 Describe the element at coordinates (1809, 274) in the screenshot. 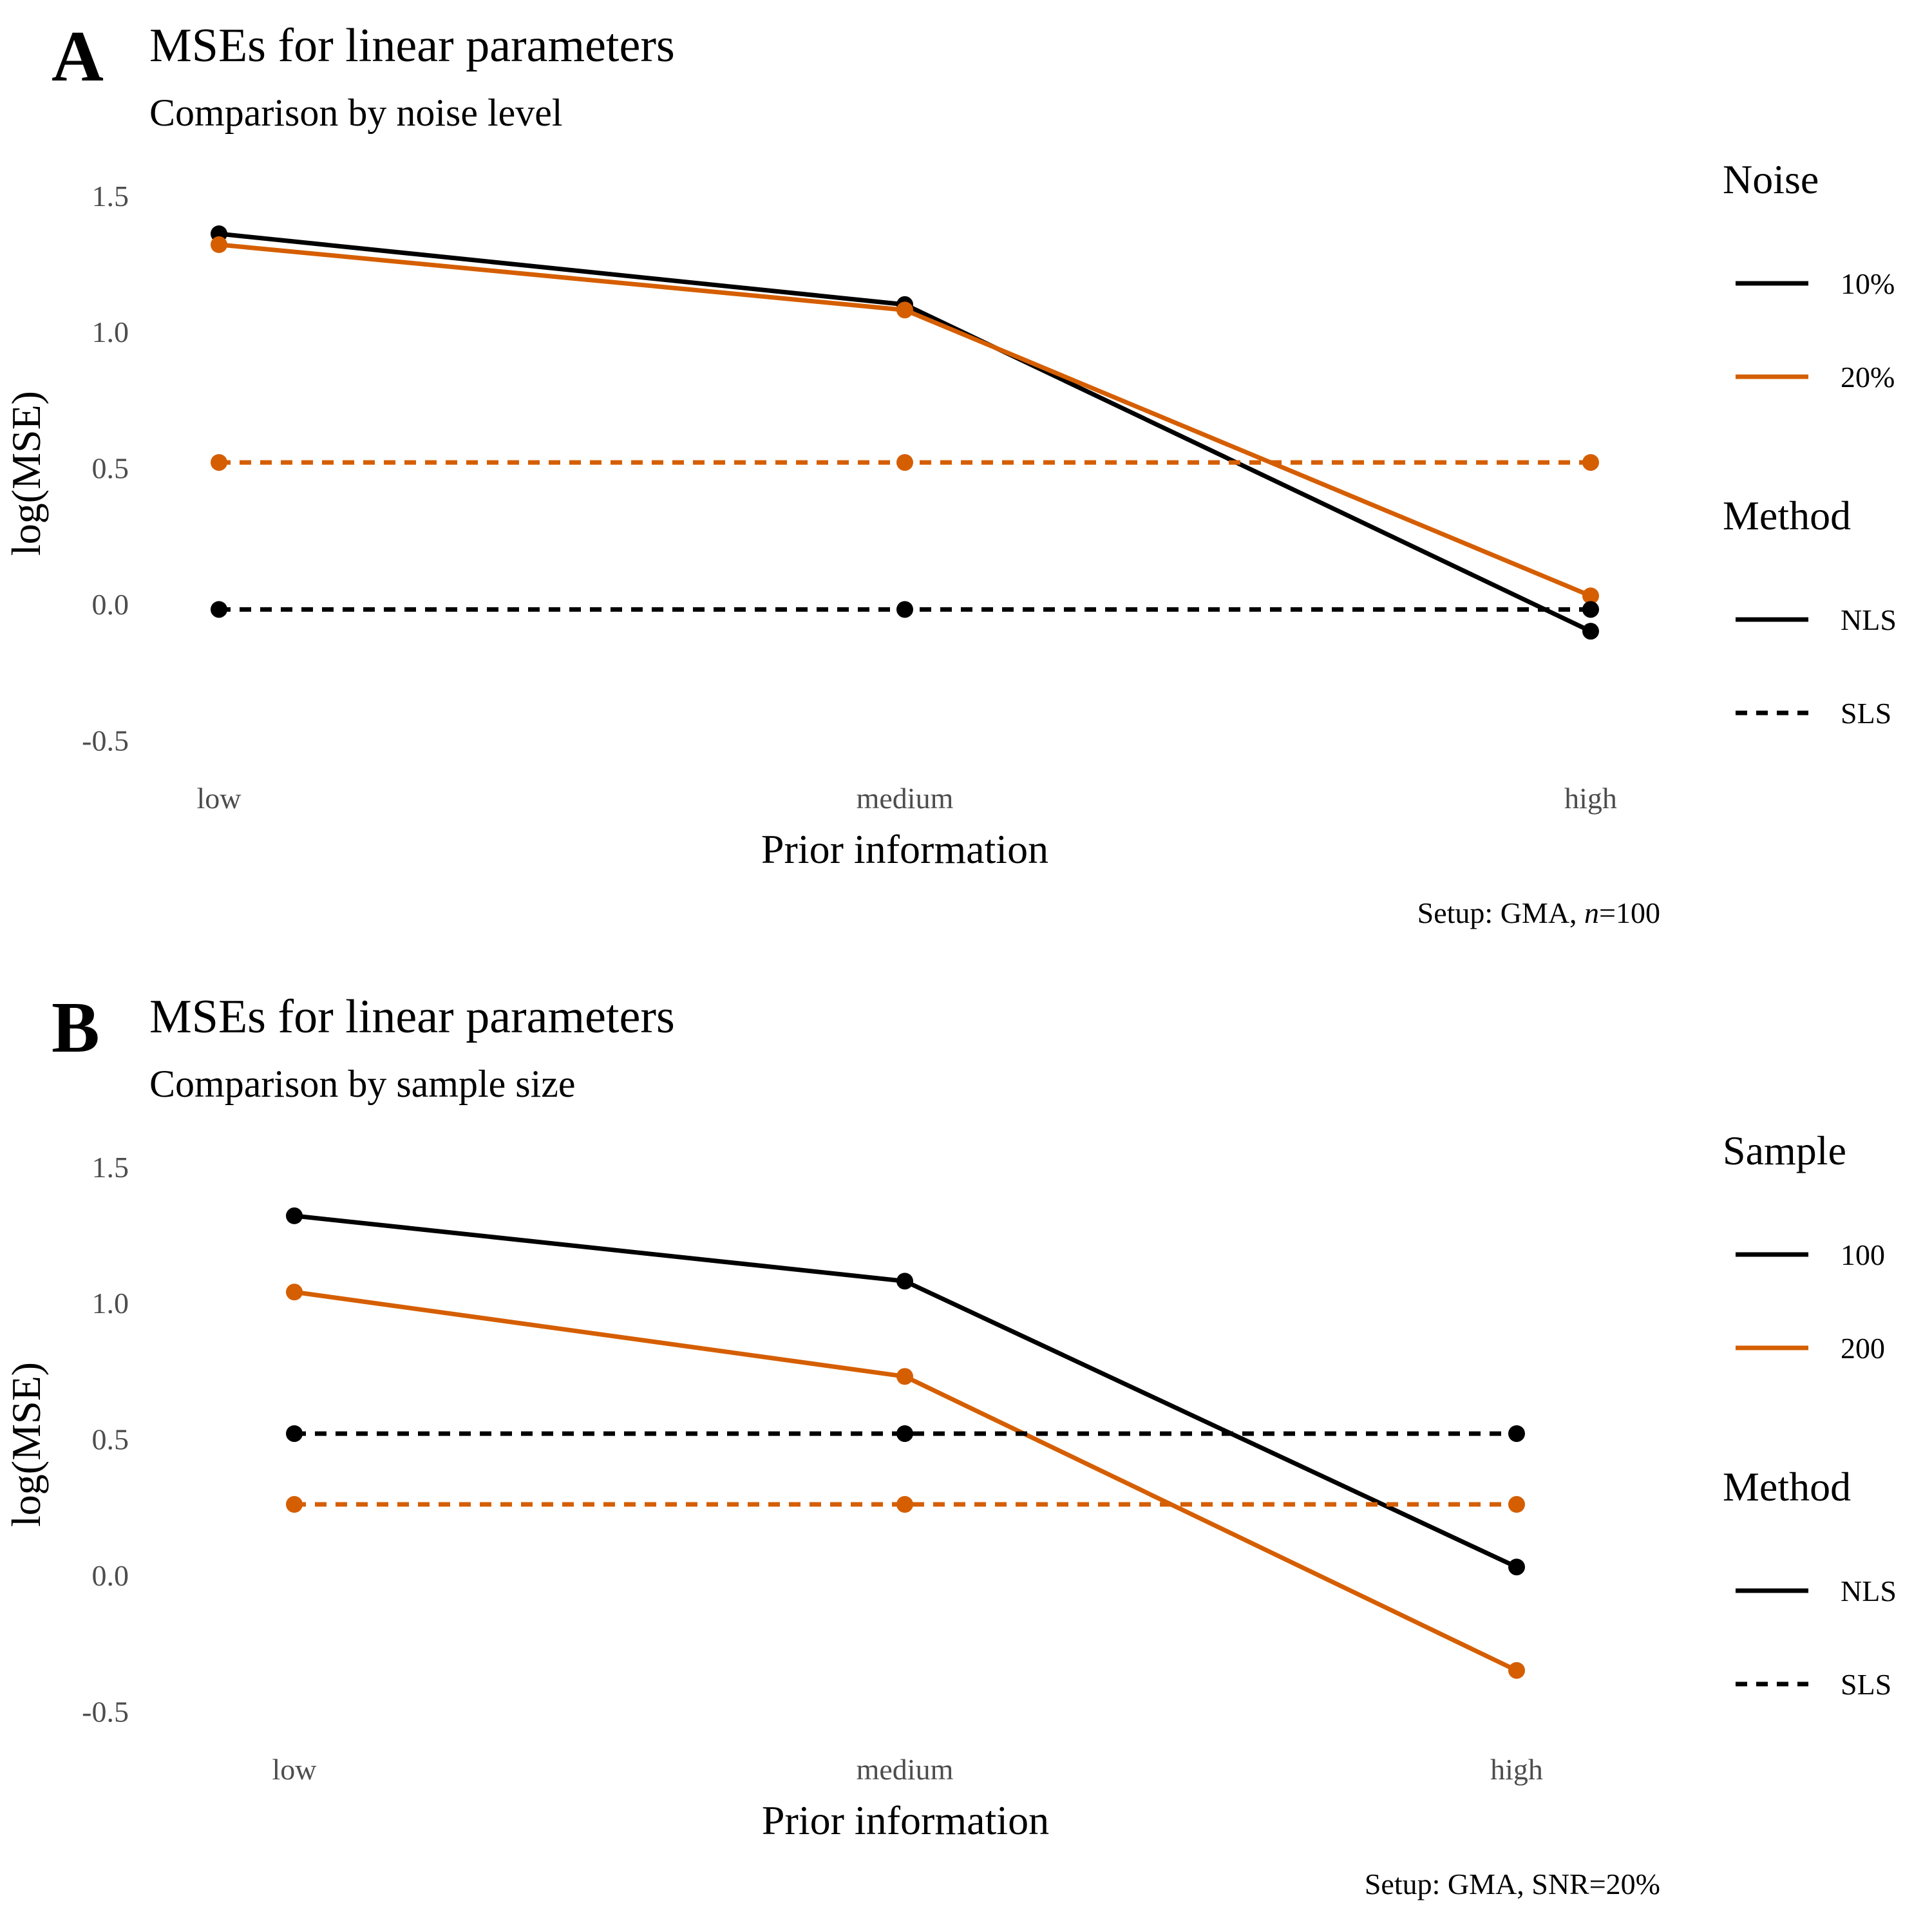

I see `legend-noise: Noise 10% 20%` at that location.